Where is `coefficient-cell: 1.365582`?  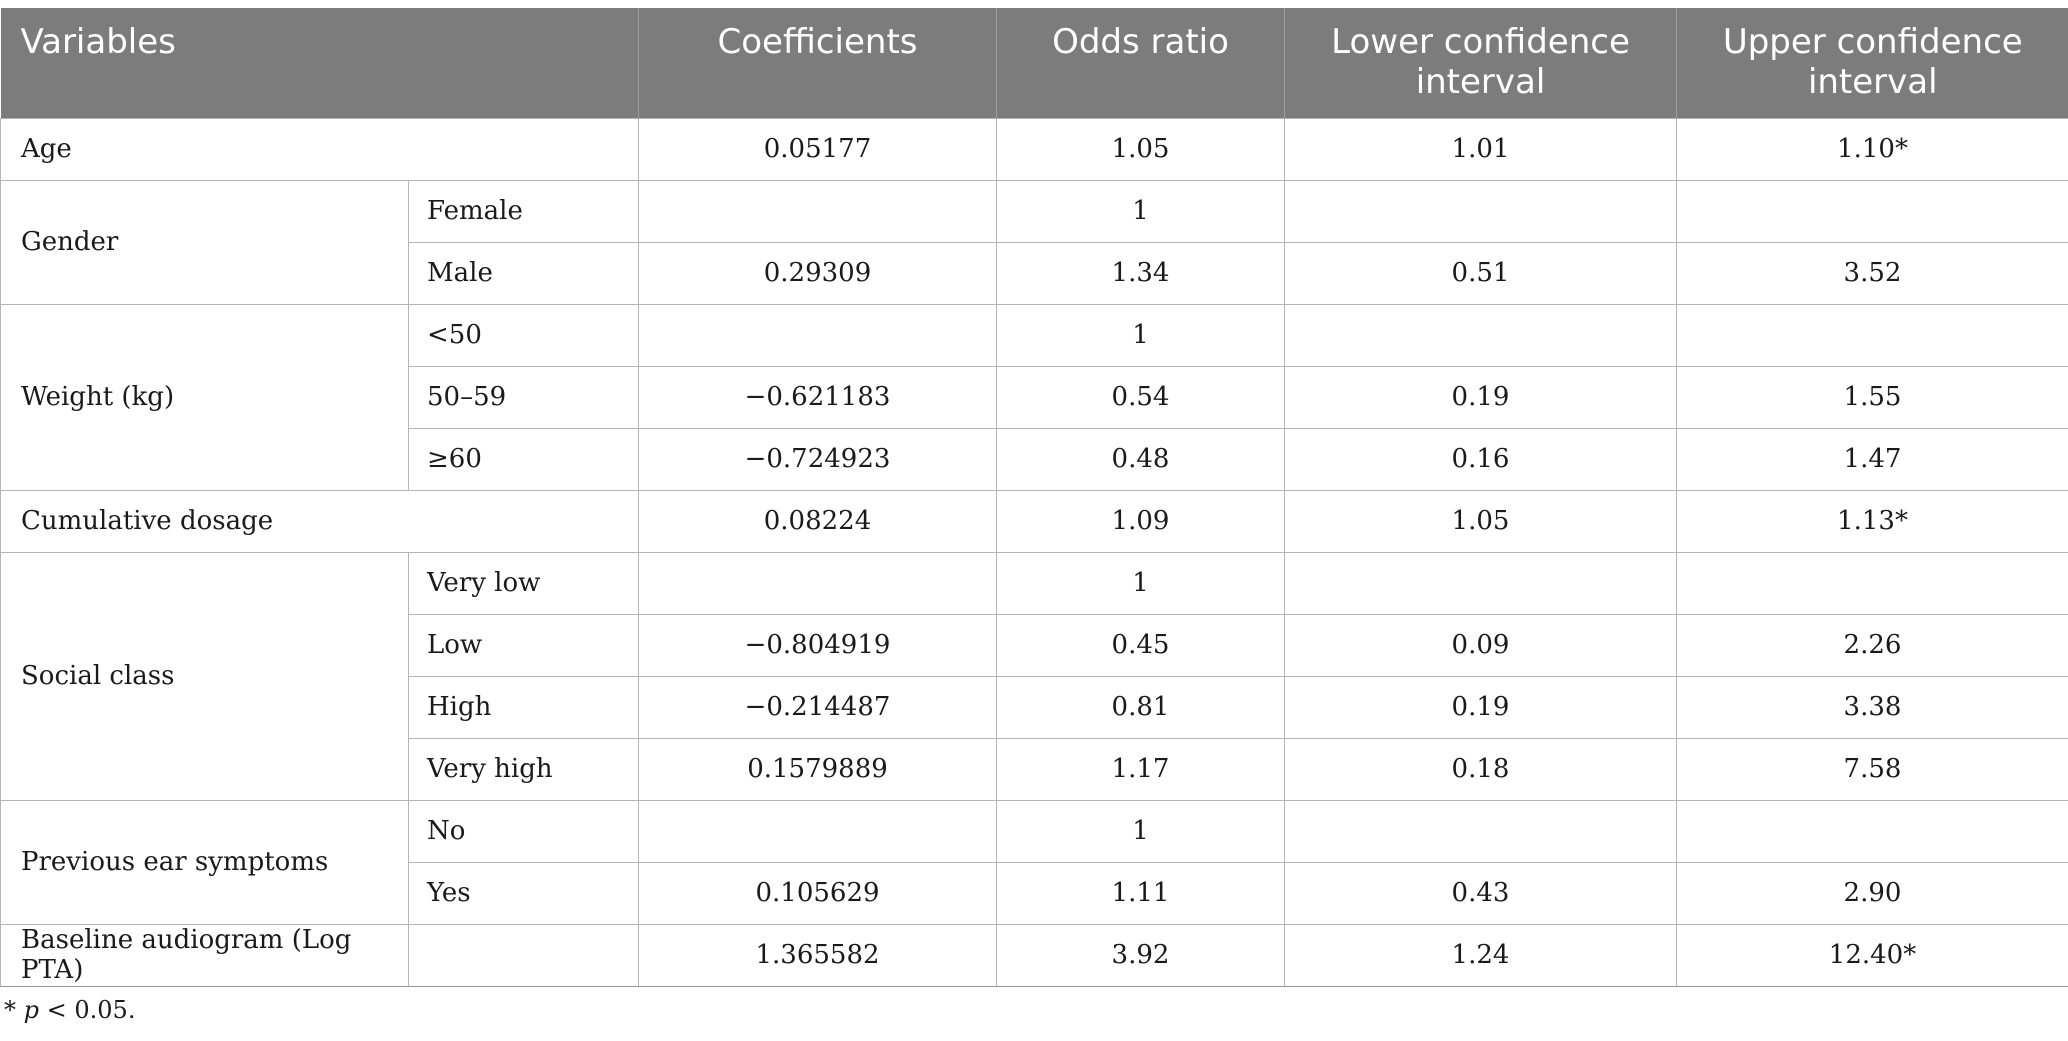
coefficient-cell: 1.365582 is located at coordinates (817, 955).